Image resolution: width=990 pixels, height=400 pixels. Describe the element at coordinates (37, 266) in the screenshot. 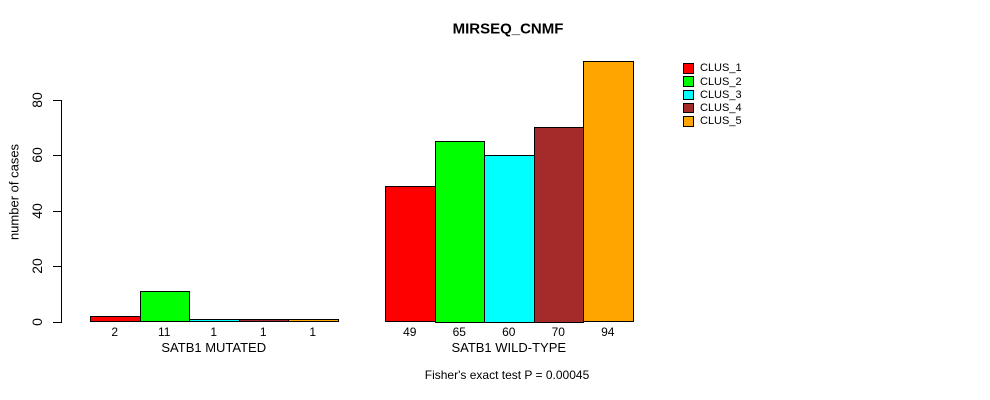

I see `y-tick-label: 20` at that location.